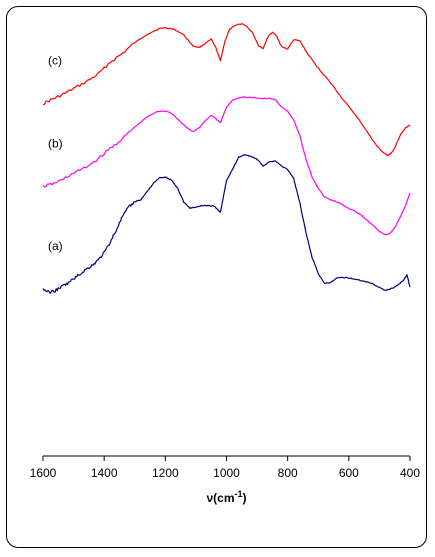 Image resolution: width=435 pixels, height=557 pixels. What do you see at coordinates (220, 498) in the screenshot?
I see `x-axis-title-main: ν(cm` at bounding box center [220, 498].